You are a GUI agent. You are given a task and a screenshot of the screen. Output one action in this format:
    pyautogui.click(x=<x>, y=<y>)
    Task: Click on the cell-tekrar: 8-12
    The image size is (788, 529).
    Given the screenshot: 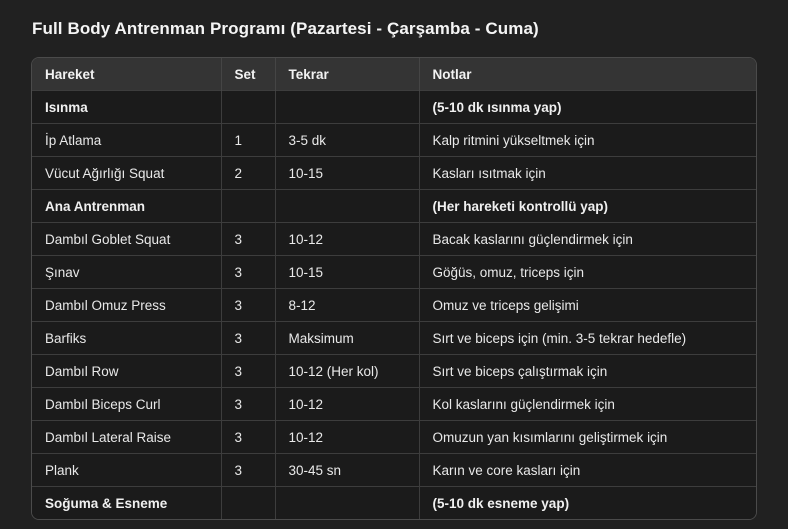 What is the action you would take?
    pyautogui.click(x=346, y=305)
    